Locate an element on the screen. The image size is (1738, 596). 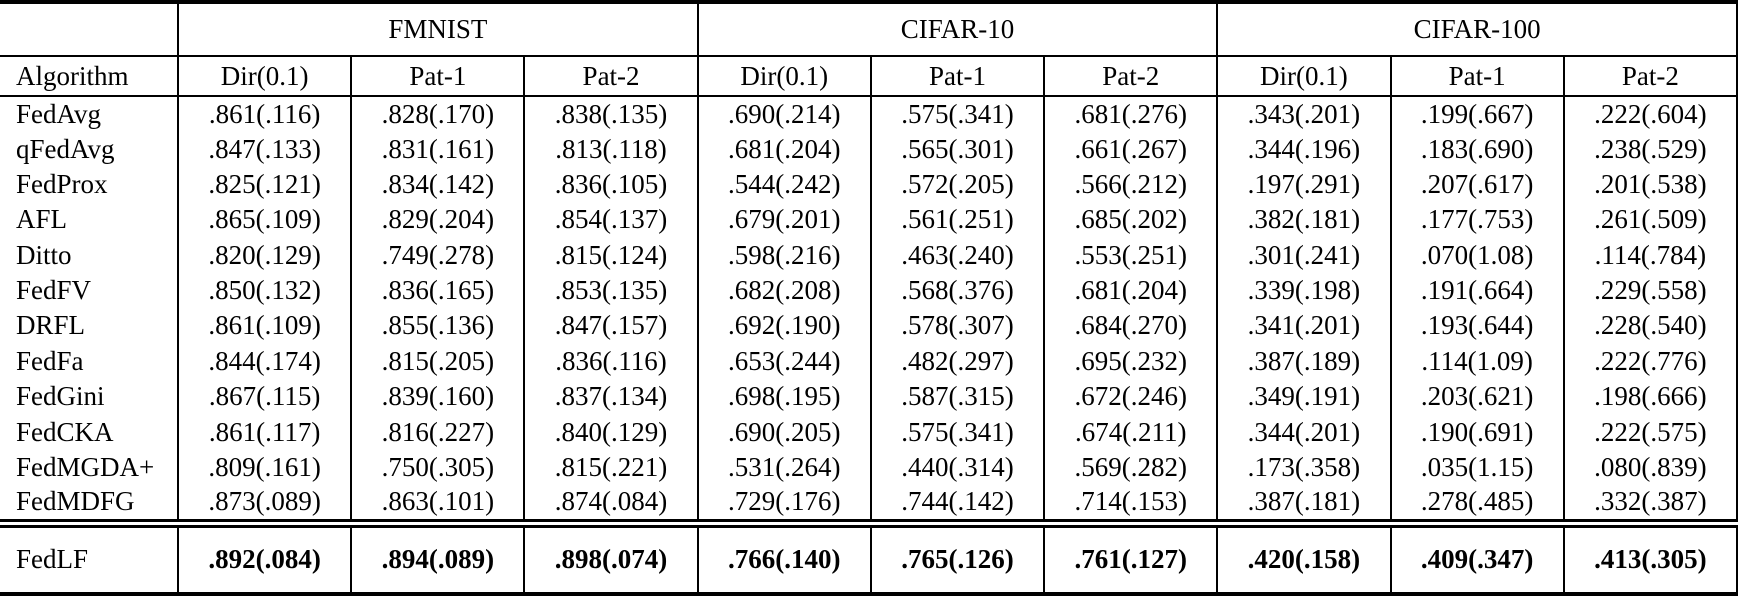
algorithm-name: FedCKA is located at coordinates (65, 431).